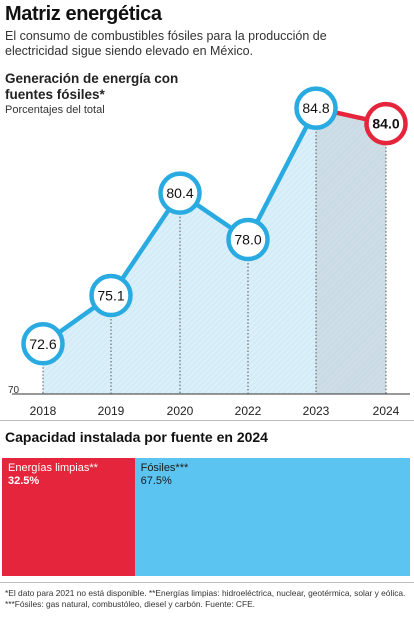  Describe the element at coordinates (248, 411) in the screenshot. I see `x-tick-label: 2022` at that location.